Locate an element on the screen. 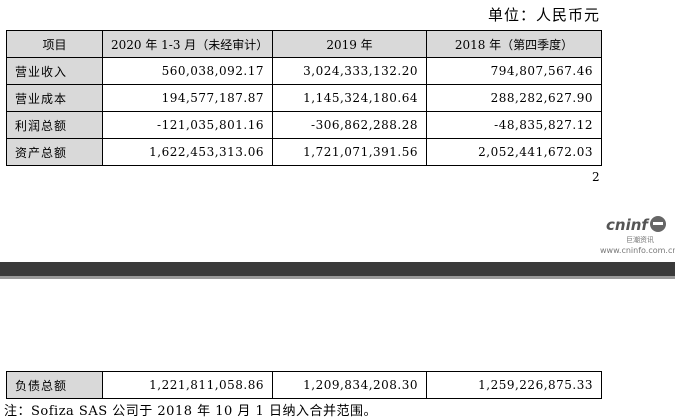 Image resolution: width=675 pixels, height=419 pixels. header-2019: 2019 年 is located at coordinates (349, 44).